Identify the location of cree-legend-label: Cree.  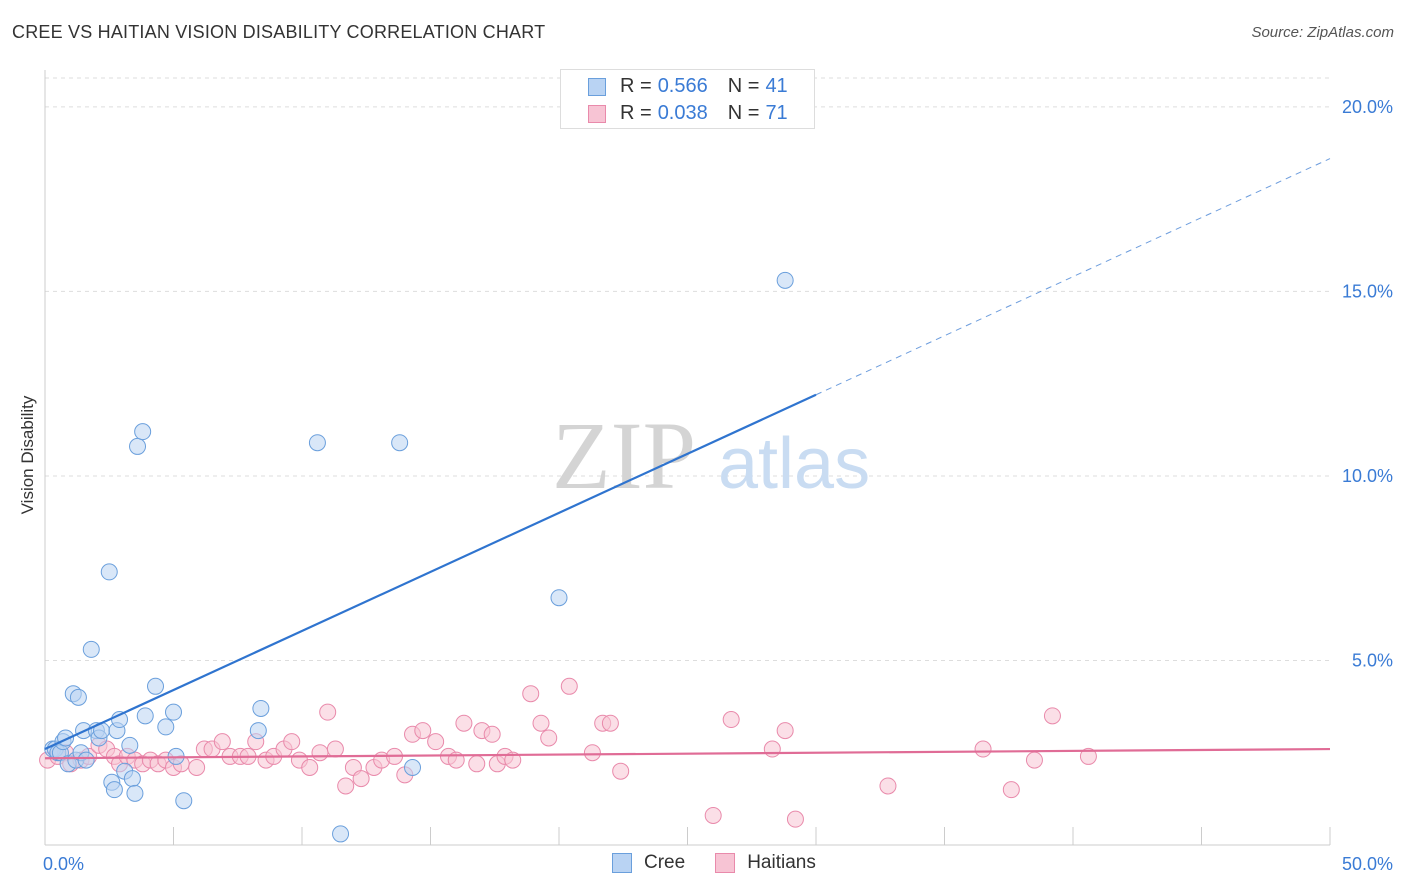
(665, 862).